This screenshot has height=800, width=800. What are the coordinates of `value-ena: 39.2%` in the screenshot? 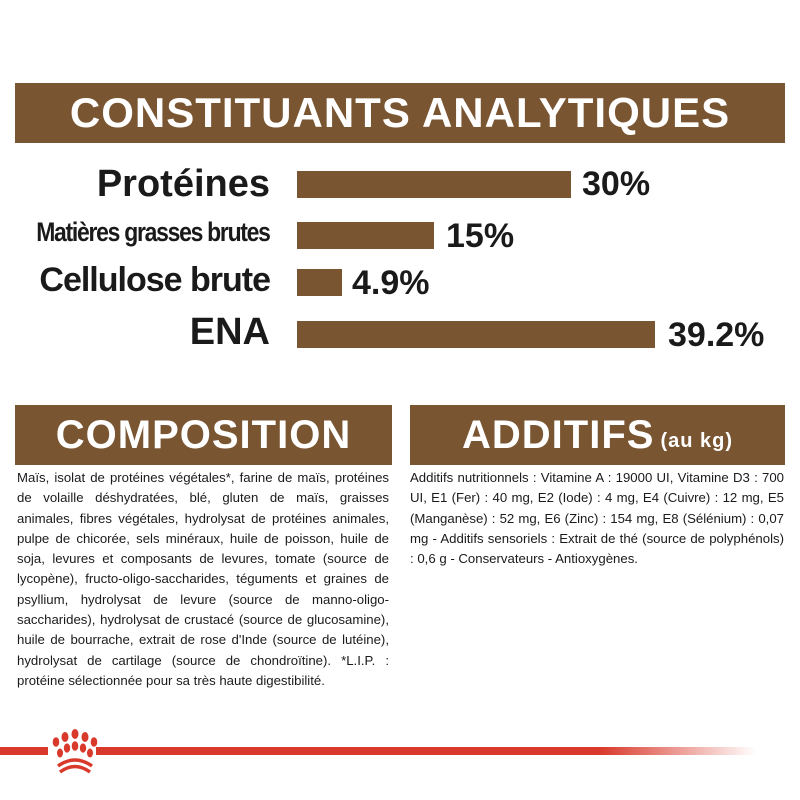 It's located at (716, 335).